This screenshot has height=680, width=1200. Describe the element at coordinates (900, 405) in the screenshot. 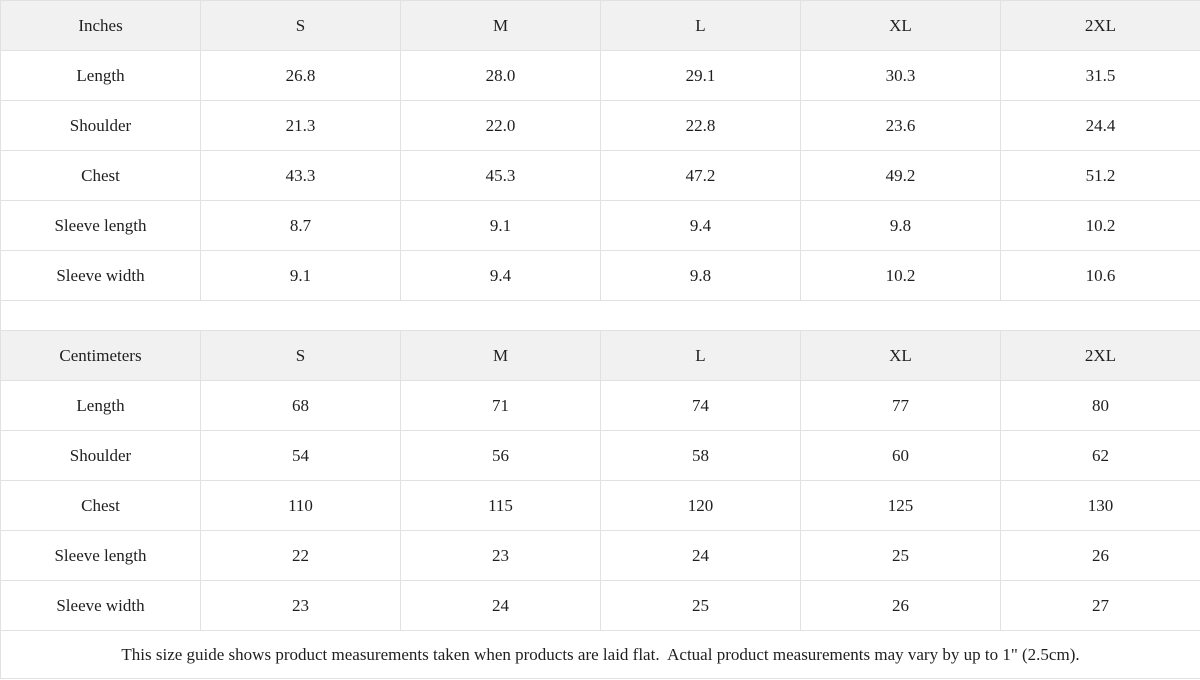

I see `measurement-cell: 77` at that location.